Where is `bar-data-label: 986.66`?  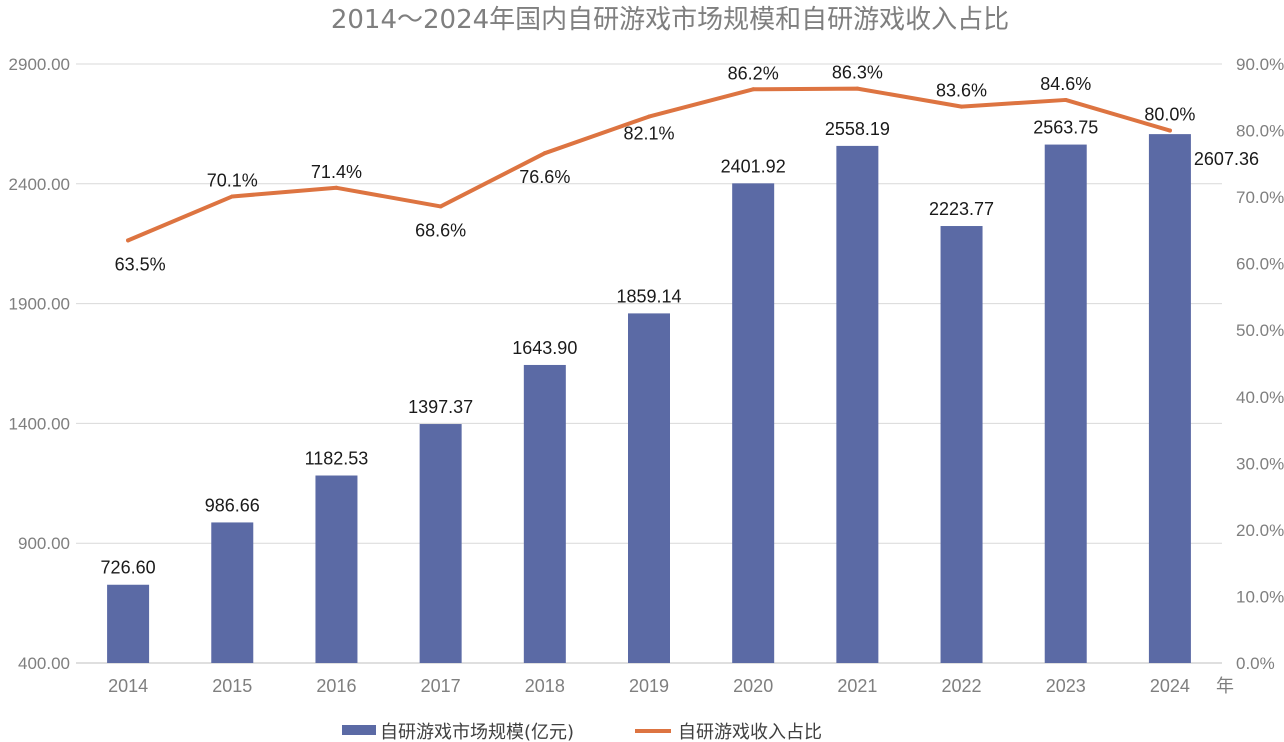
bar-data-label: 986.66 is located at coordinates (232, 505).